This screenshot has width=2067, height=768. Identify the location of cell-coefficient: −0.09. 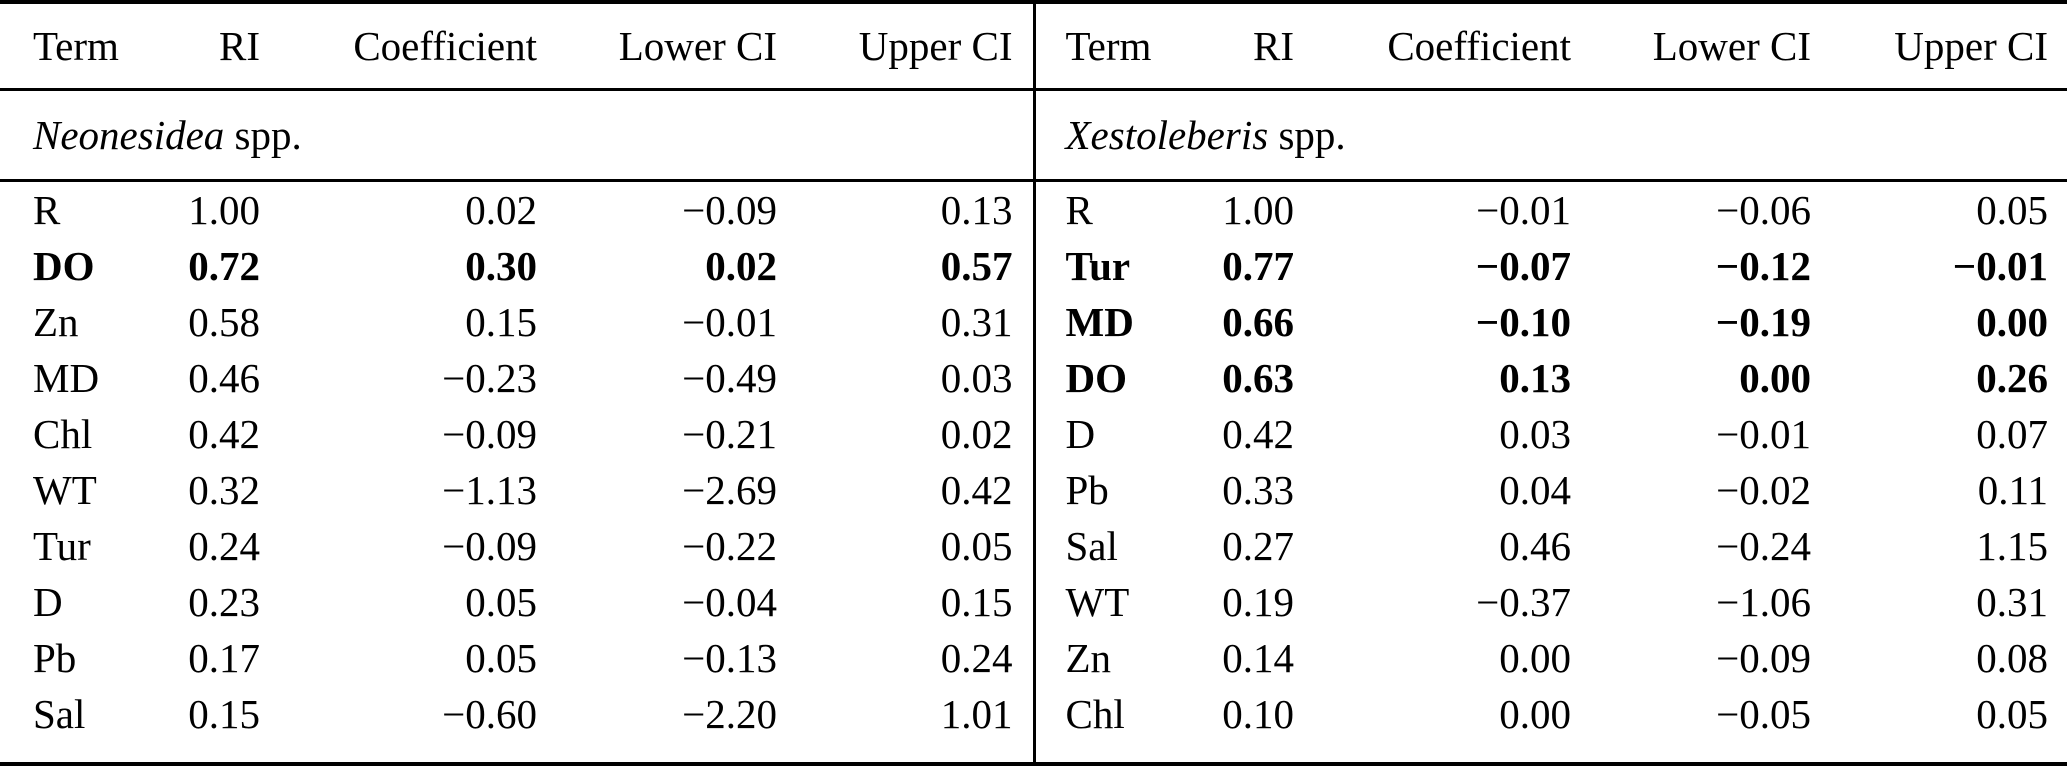
(489, 546).